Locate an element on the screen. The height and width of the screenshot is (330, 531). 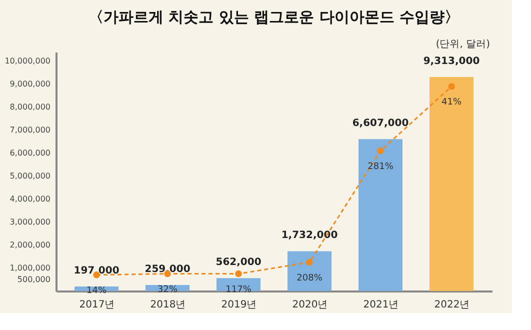
data-label: 1,732,000 is located at coordinates (309, 236).